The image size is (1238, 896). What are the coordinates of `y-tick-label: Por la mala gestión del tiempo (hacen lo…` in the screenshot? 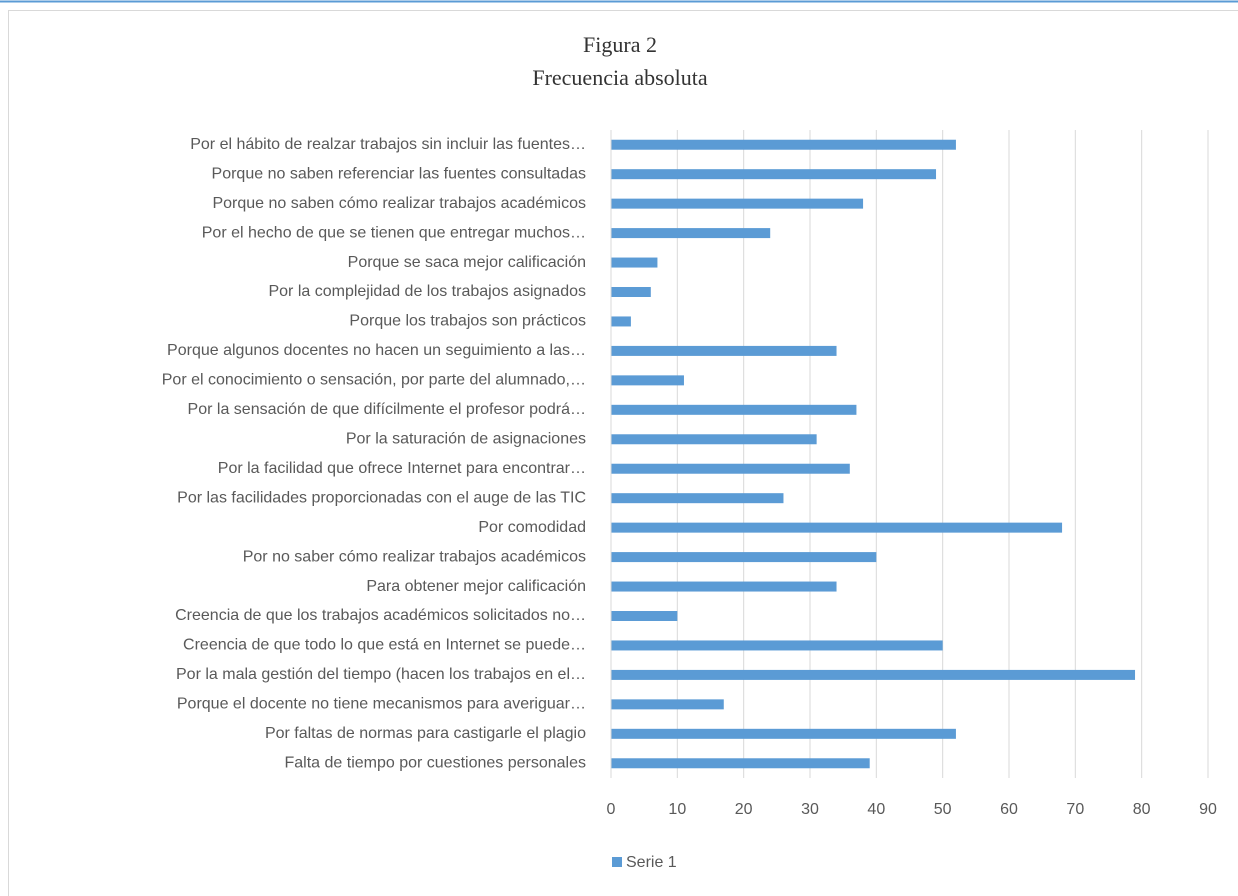 It's located at (381, 674).